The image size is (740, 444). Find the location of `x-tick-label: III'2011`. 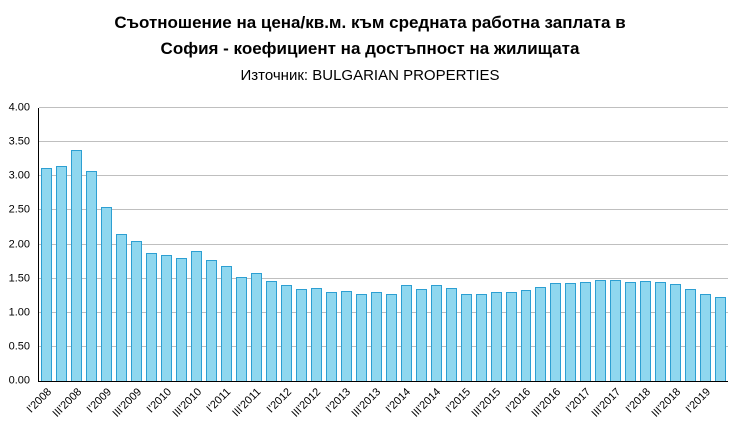

x-tick-label: III'2011 is located at coordinates (247, 403).